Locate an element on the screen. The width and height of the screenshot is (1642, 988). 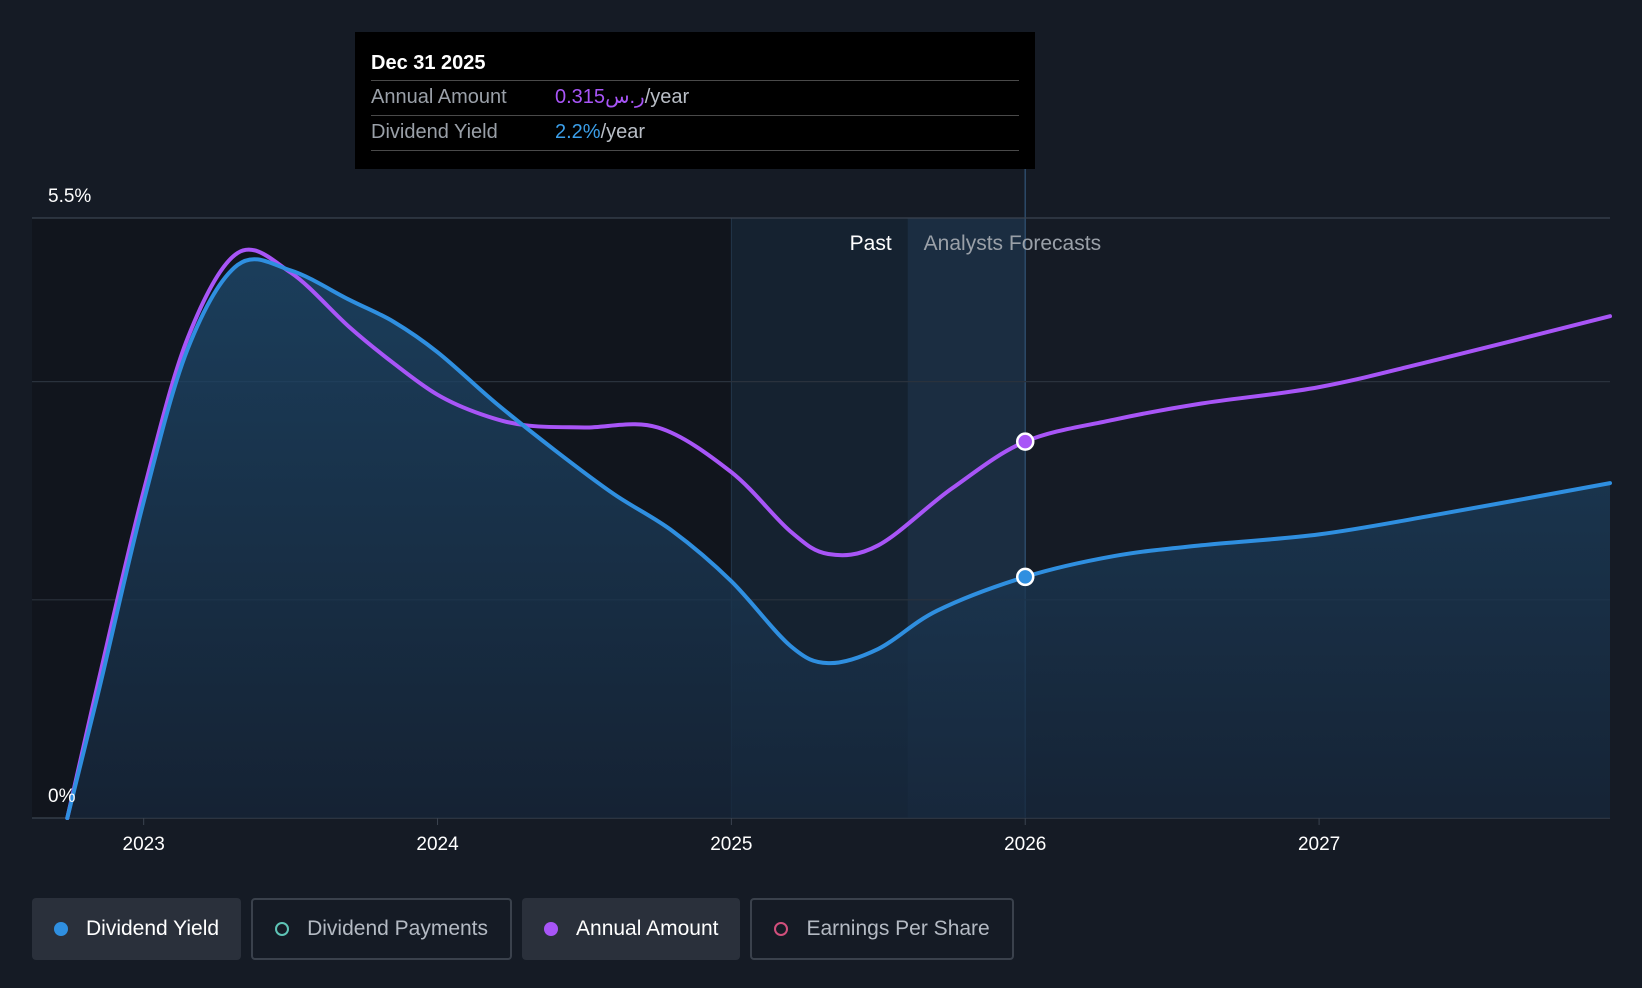
tooltip-annual-row: Annual Amount 0.315ر.س /year is located at coordinates (695, 97).